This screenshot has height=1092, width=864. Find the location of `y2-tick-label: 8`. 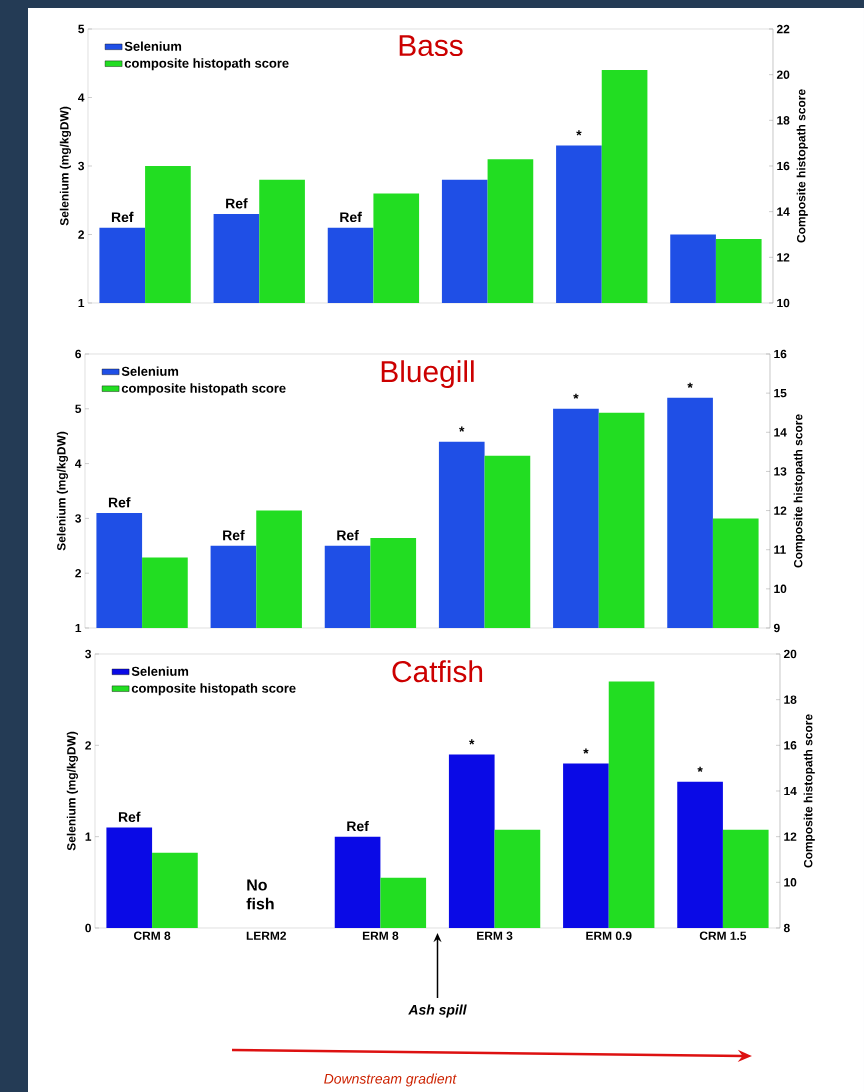

y2-tick-label: 8 is located at coordinates (786, 928).